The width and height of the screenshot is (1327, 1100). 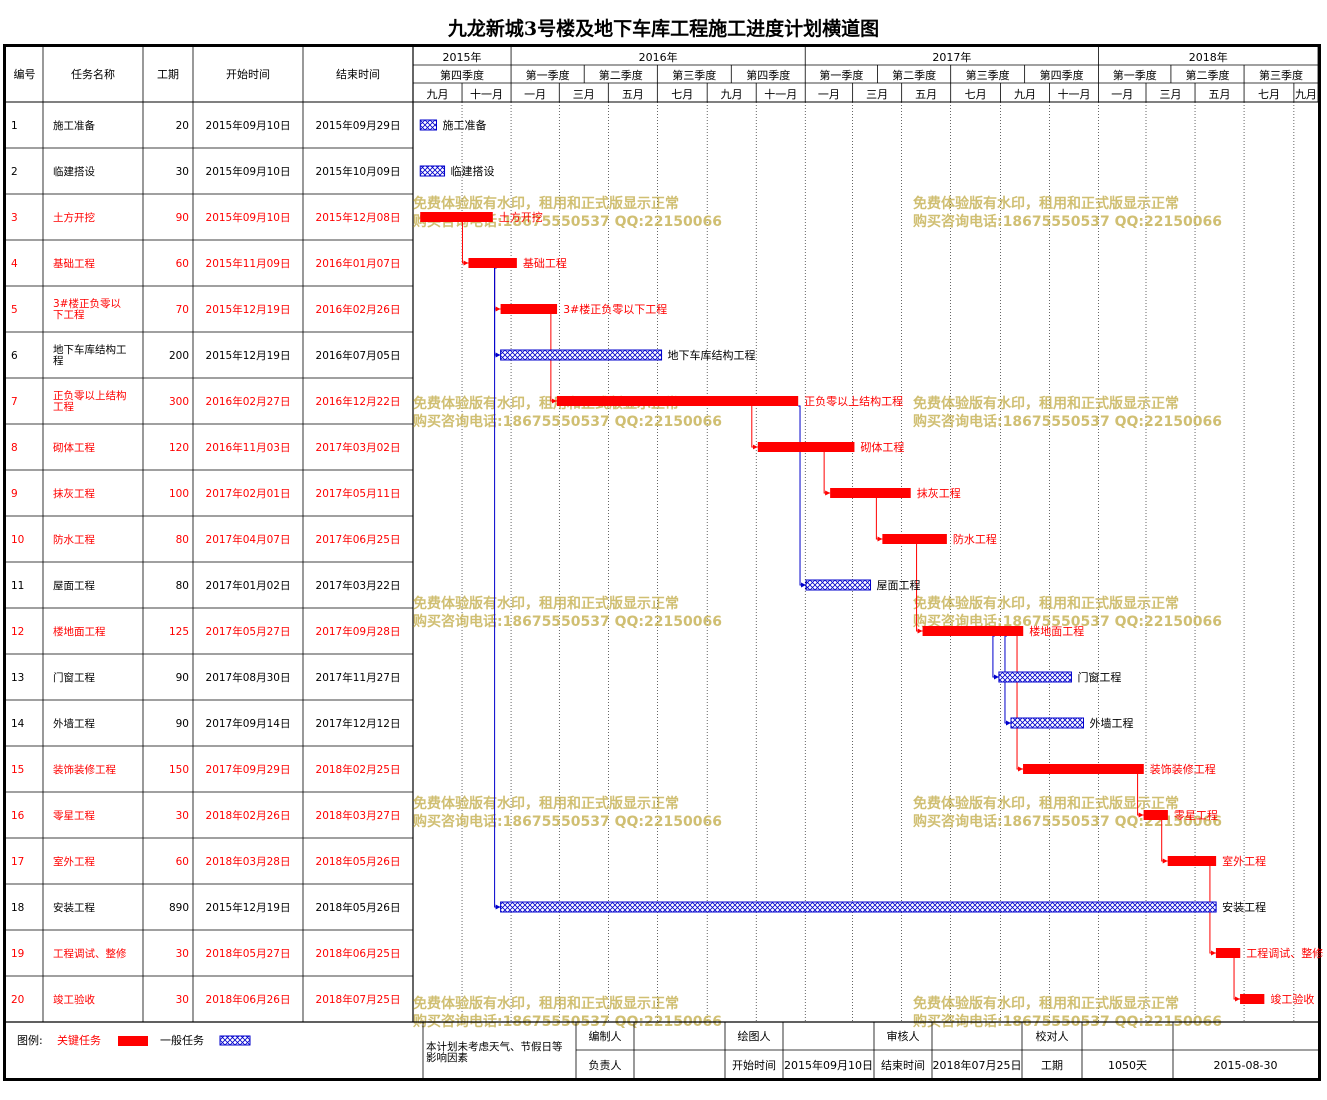 What do you see at coordinates (754, 1036) in the screenshot?
I see `footer-label: 绘图人` at bounding box center [754, 1036].